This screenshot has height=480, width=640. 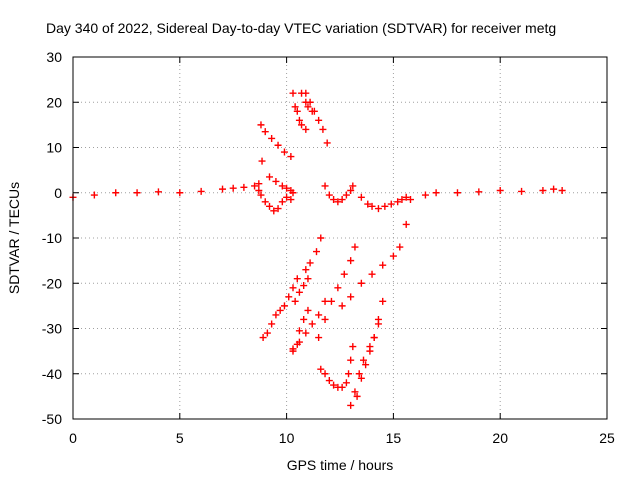 I want to click on series-point-9h, so click(x=262, y=161).